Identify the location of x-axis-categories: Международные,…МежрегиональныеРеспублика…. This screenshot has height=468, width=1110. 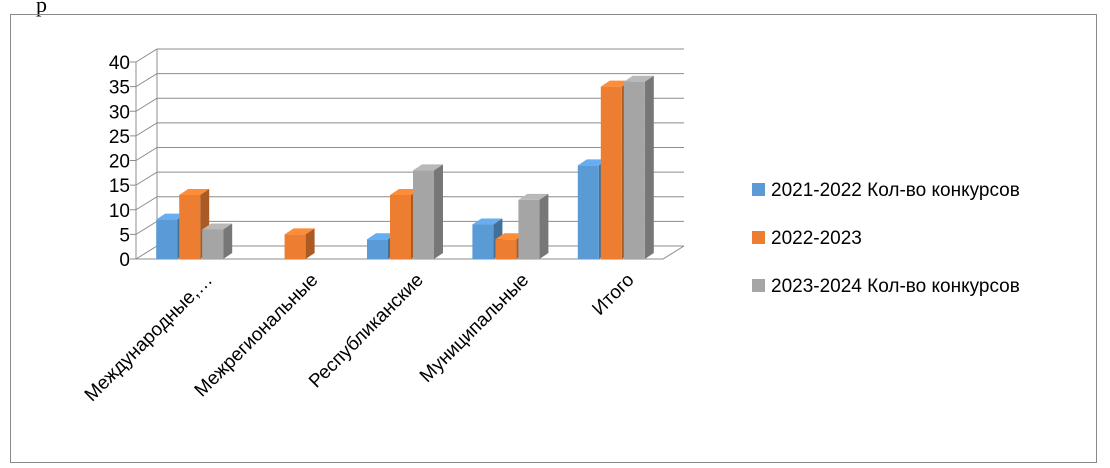
(360, 338).